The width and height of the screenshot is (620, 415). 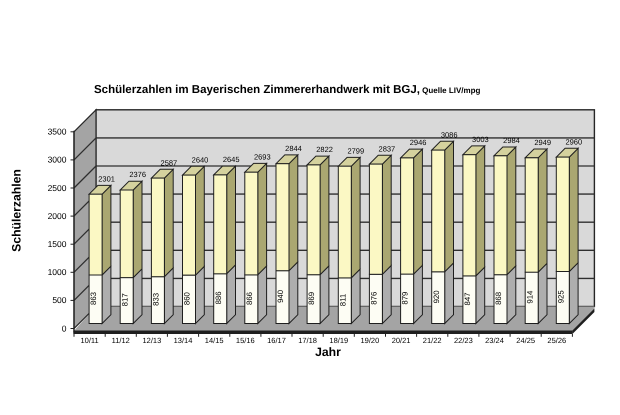 I want to click on svg-text: Jahr, so click(x=328, y=352).